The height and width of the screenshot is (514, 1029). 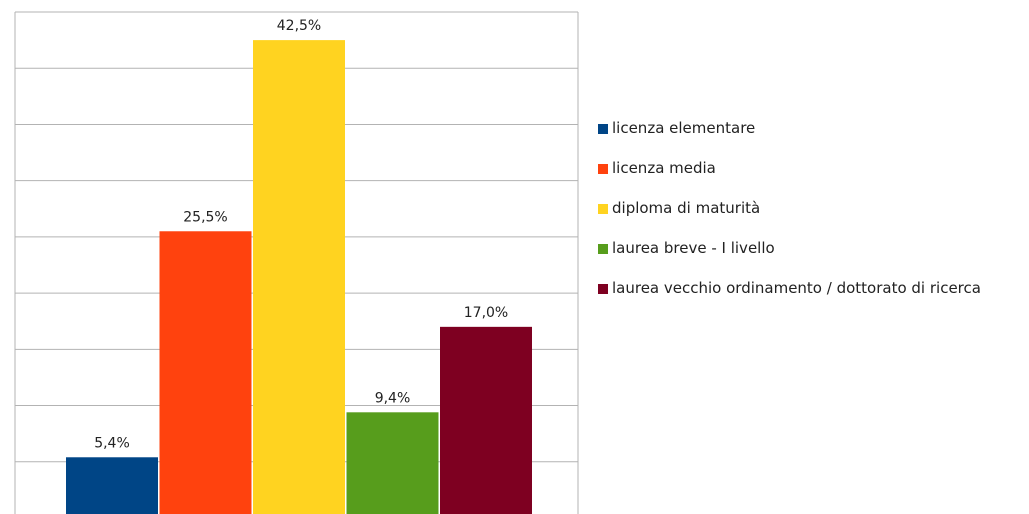 I want to click on data-label: 25,5%, so click(x=205, y=217).